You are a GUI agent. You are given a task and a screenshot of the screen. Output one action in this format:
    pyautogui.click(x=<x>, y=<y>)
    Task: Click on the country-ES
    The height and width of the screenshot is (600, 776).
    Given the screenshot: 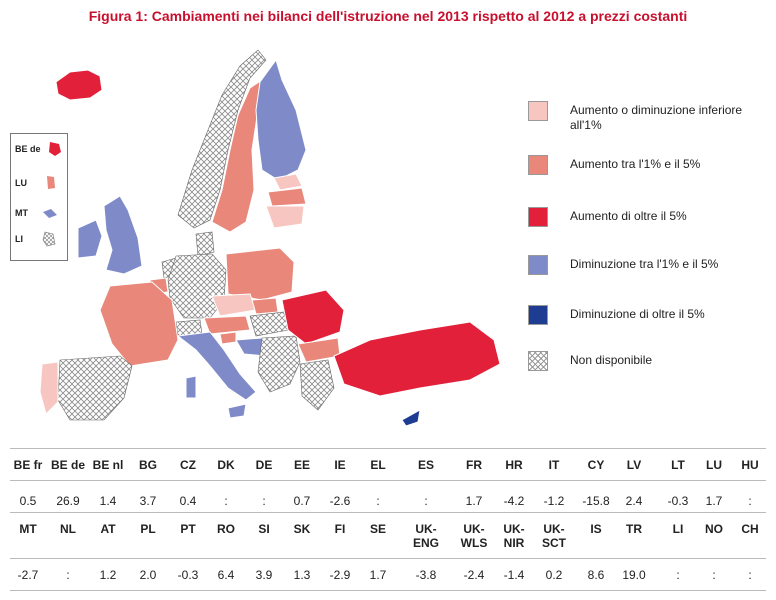 What is the action you would take?
    pyautogui.click(x=95, y=388)
    